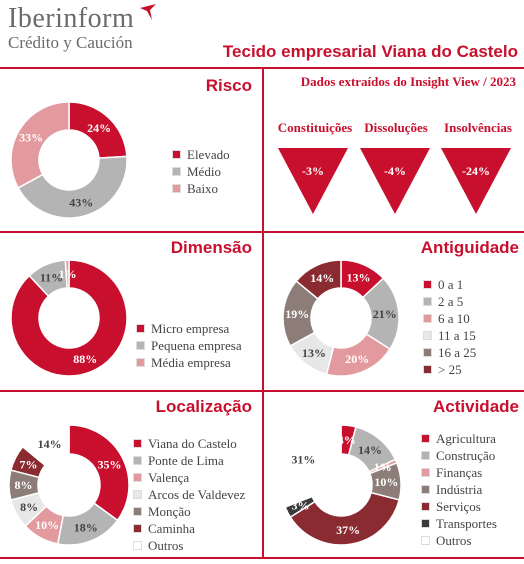  Describe the element at coordinates (24, 485) in the screenshot. I see `data-label-moncao: 8%` at that location.